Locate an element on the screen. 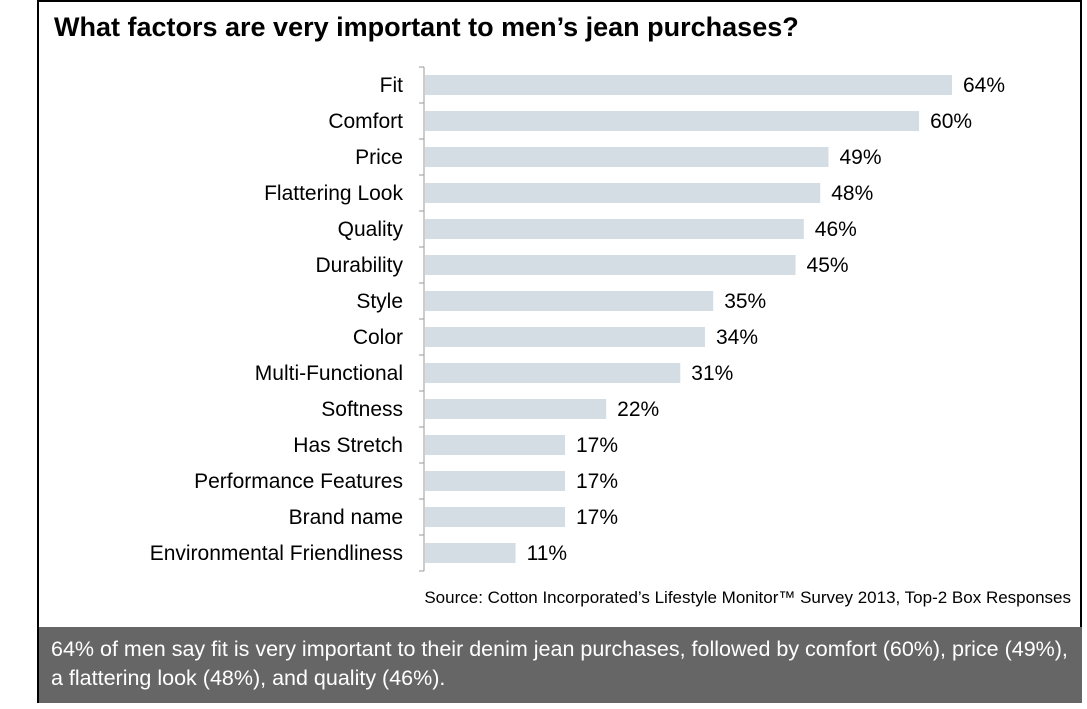  value-label: 49% is located at coordinates (860, 157).